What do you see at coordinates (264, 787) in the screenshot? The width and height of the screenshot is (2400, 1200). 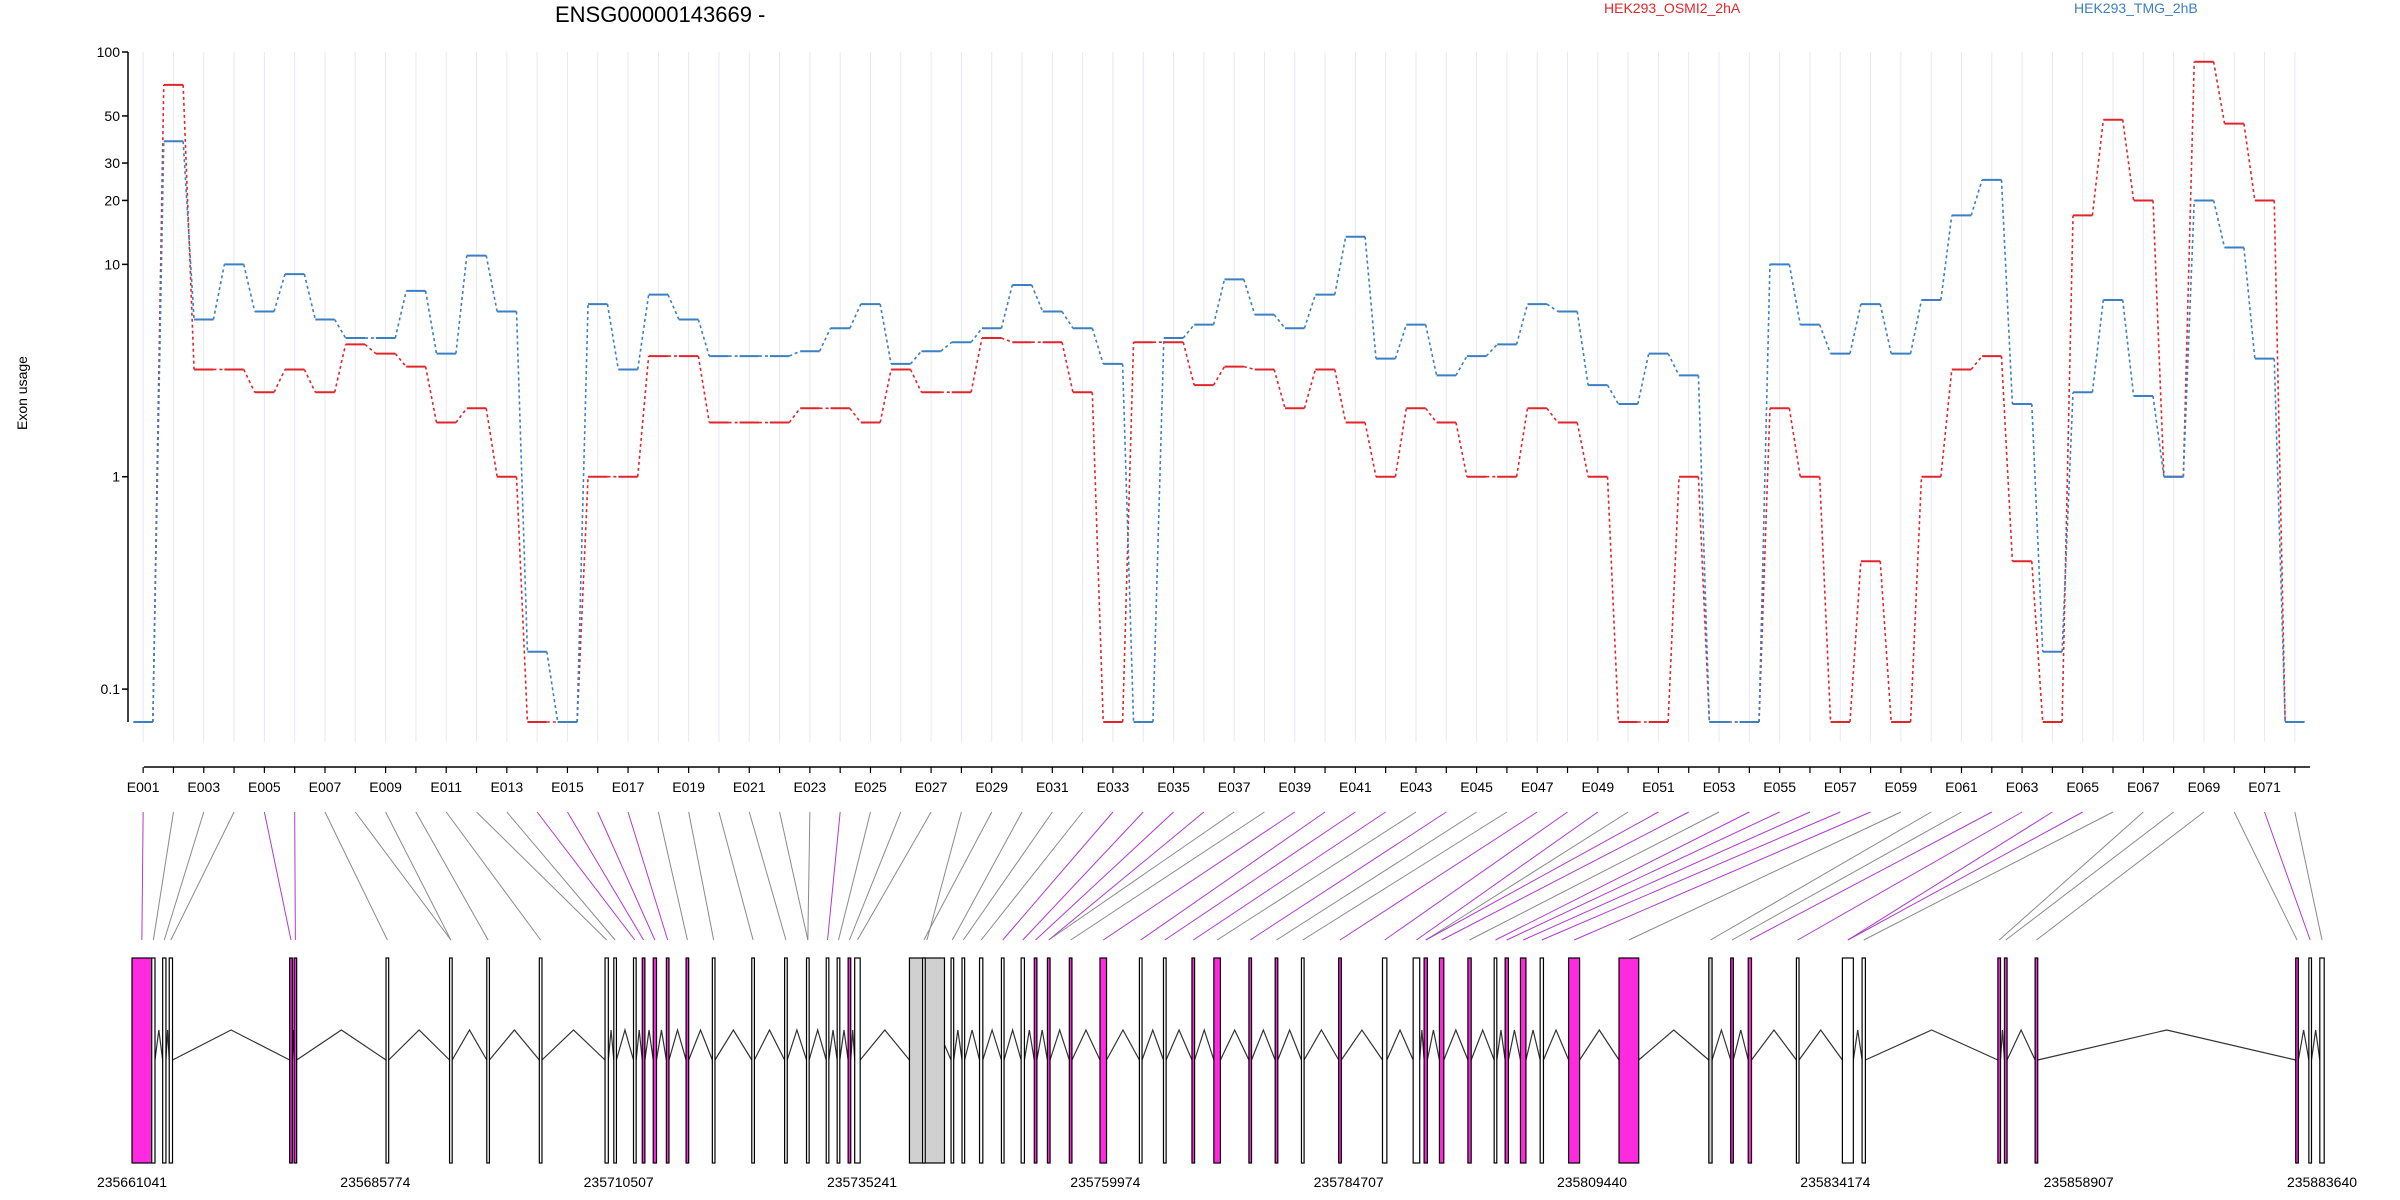 I see `x-tick-label: E005` at bounding box center [264, 787].